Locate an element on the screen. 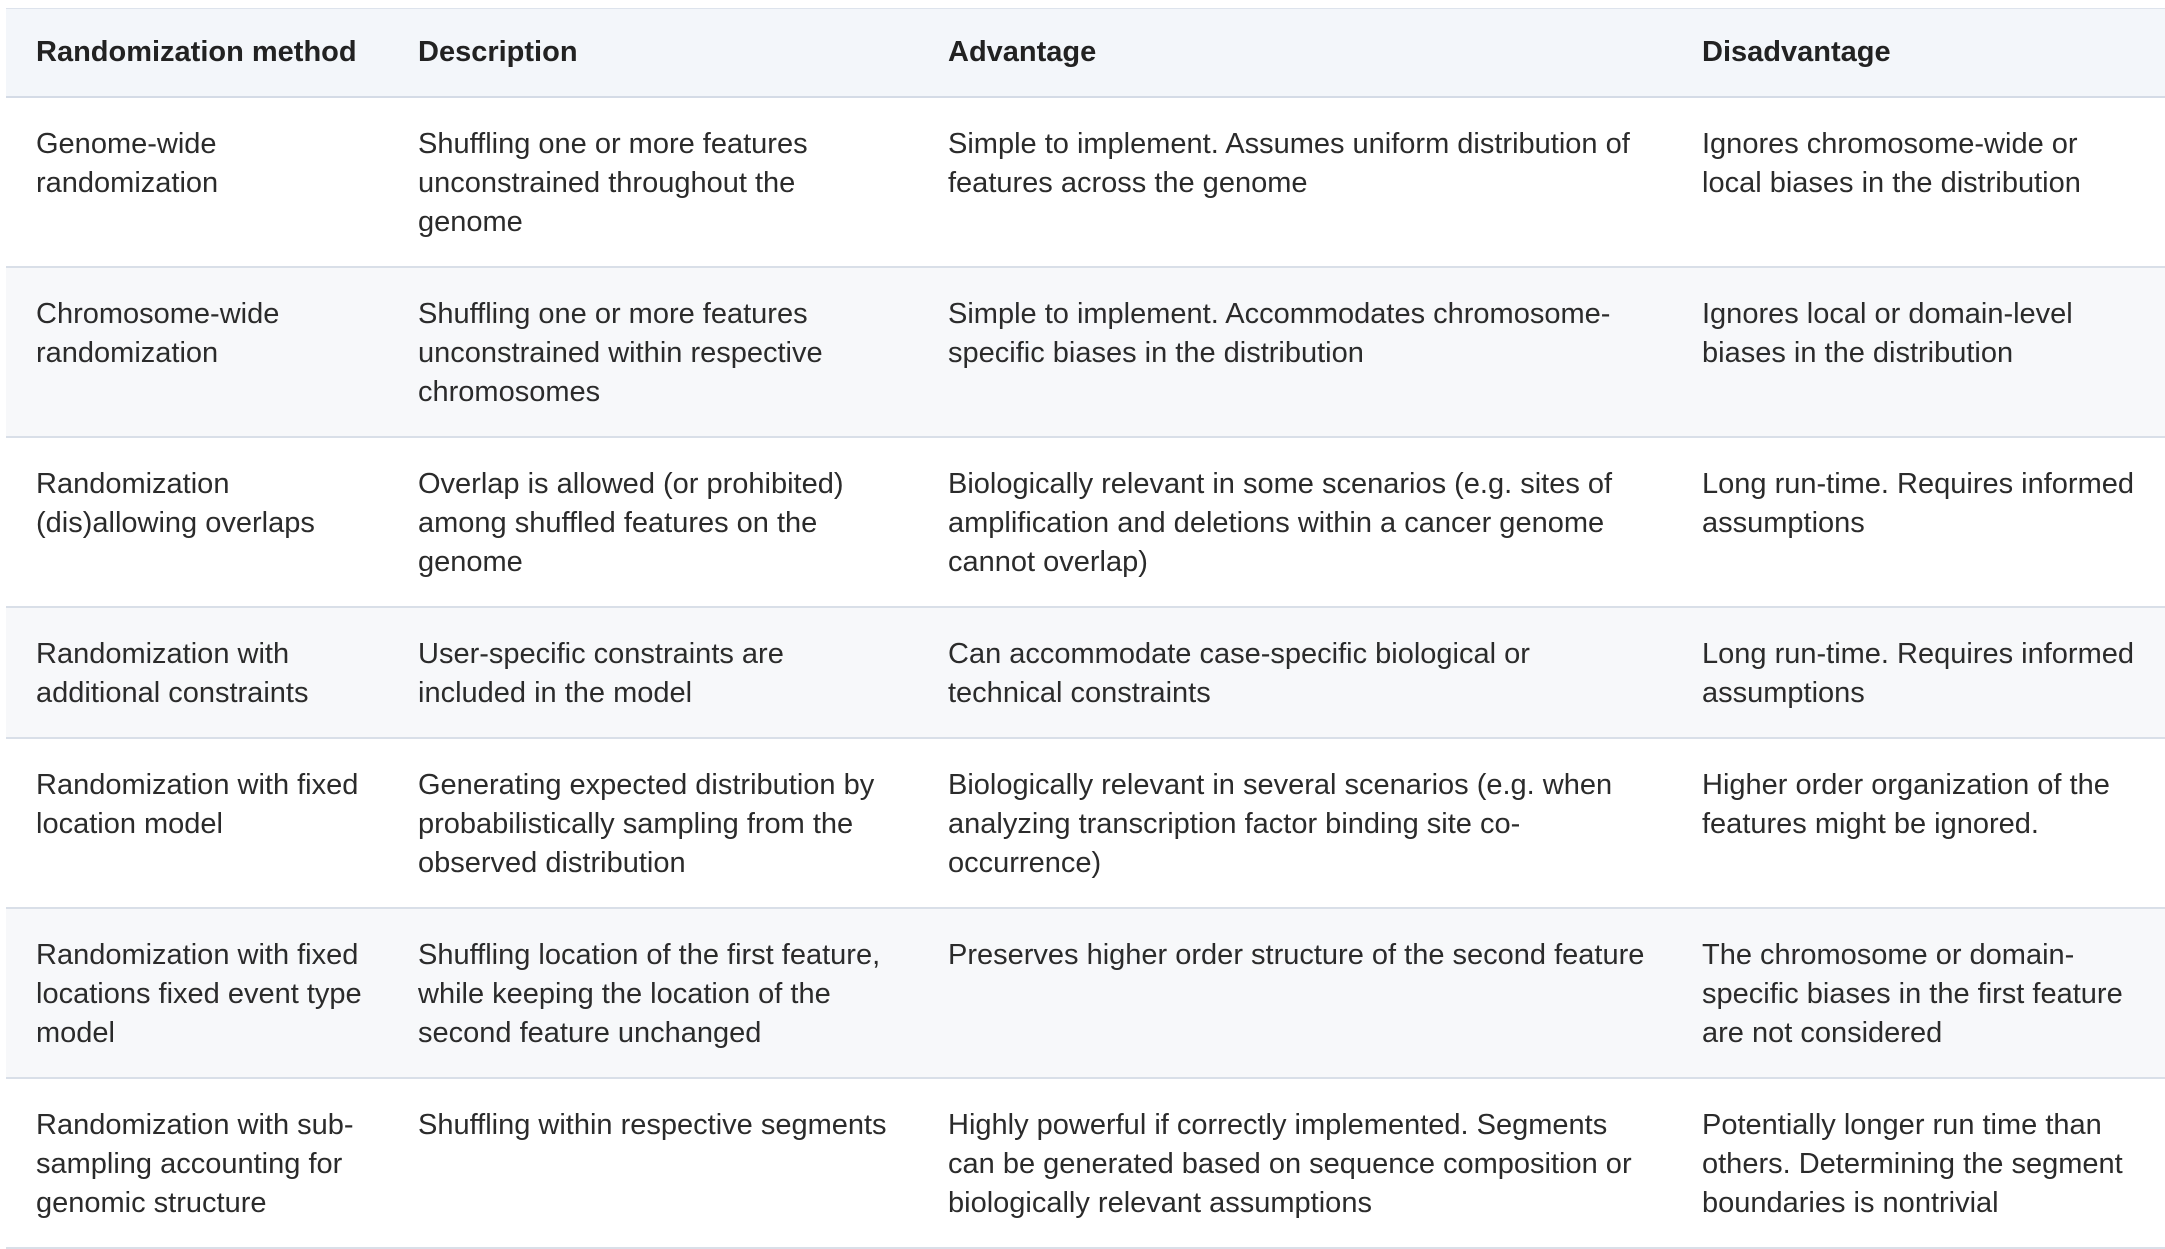 The height and width of the screenshot is (1249, 2165). header-advantage: Advantage is located at coordinates (1295, 53).